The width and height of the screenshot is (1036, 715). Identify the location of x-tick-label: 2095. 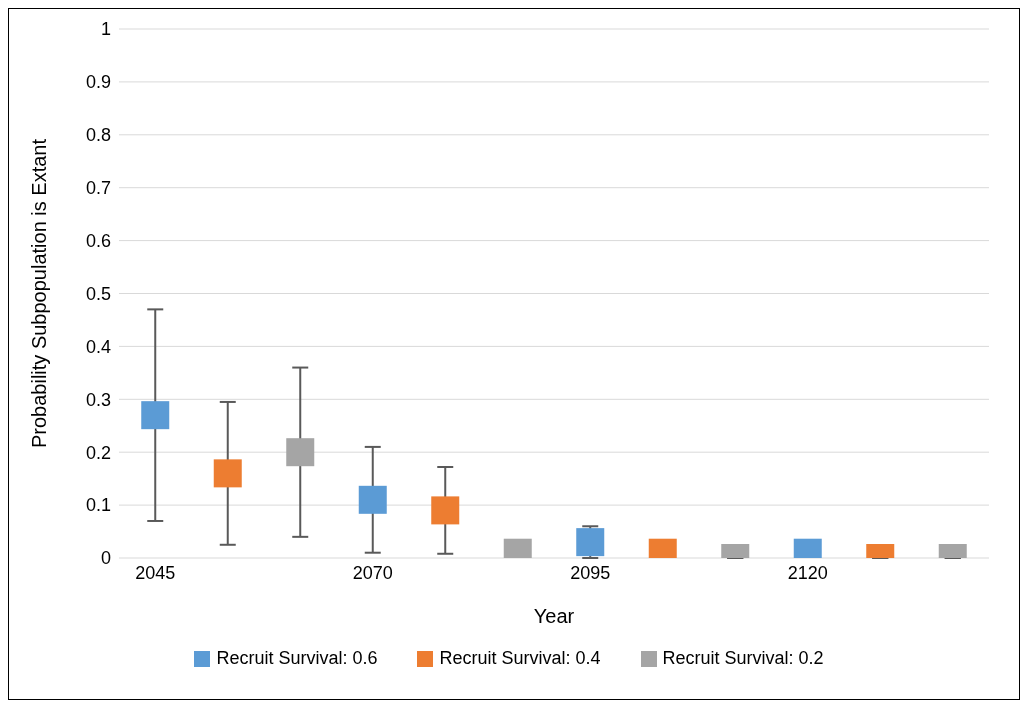
(590, 572).